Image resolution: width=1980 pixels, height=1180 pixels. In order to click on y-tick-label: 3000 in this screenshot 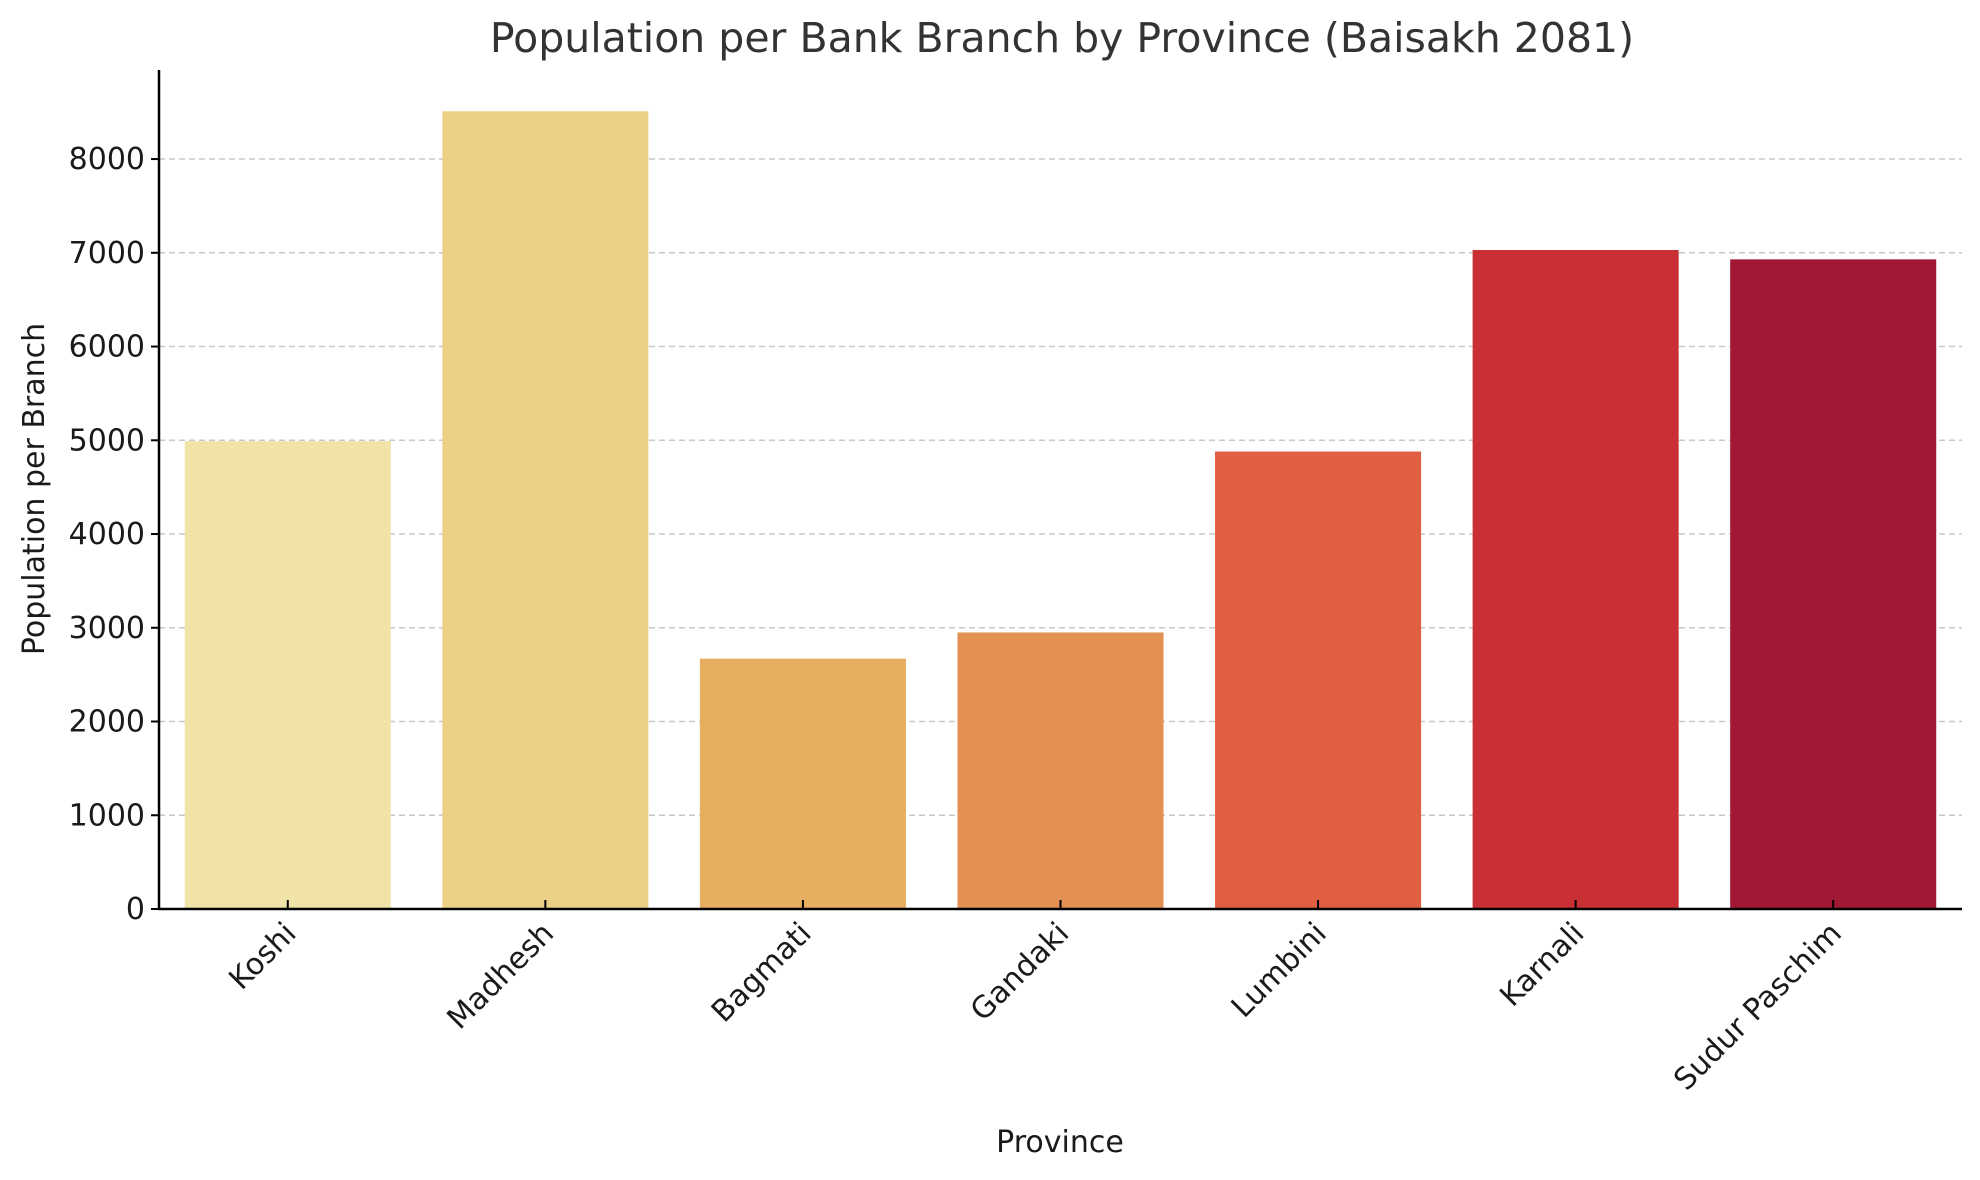, I will do `click(107, 628)`.